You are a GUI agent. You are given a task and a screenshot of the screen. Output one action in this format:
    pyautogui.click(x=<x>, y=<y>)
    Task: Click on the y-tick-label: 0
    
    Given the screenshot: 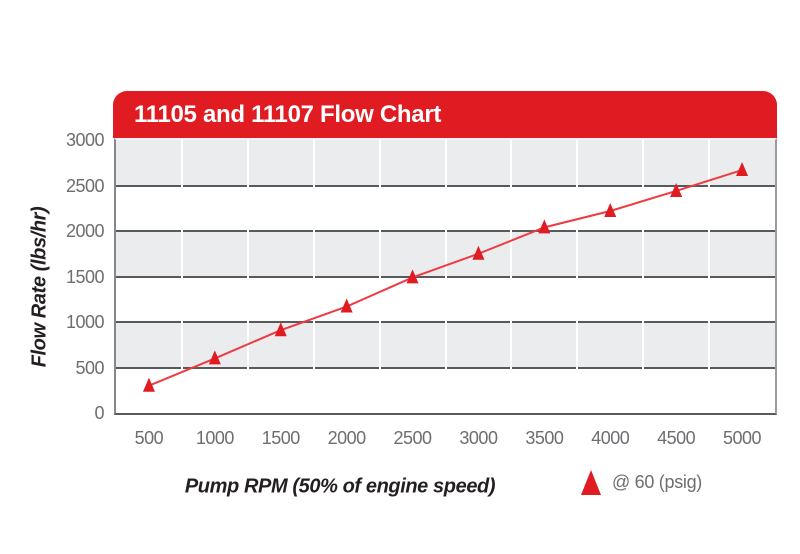 What is the action you would take?
    pyautogui.click(x=99, y=413)
    